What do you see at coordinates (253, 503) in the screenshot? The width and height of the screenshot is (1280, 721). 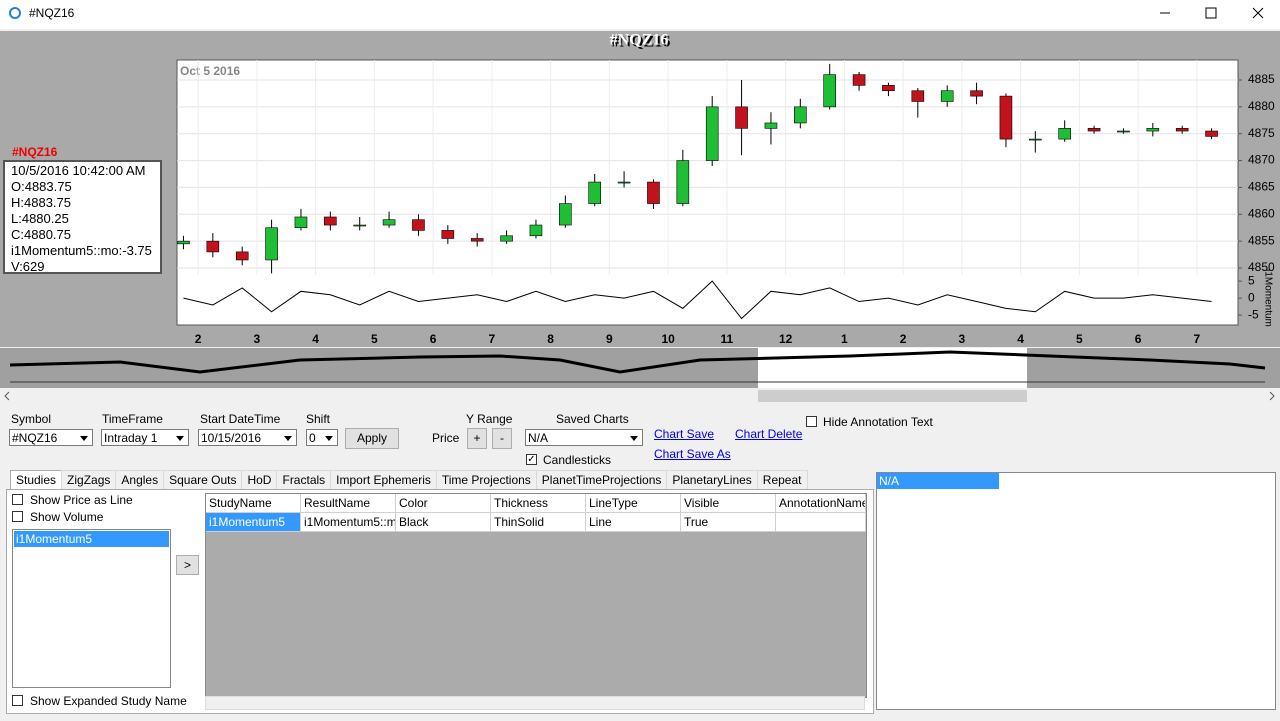 I see `column-header: StudyName` at bounding box center [253, 503].